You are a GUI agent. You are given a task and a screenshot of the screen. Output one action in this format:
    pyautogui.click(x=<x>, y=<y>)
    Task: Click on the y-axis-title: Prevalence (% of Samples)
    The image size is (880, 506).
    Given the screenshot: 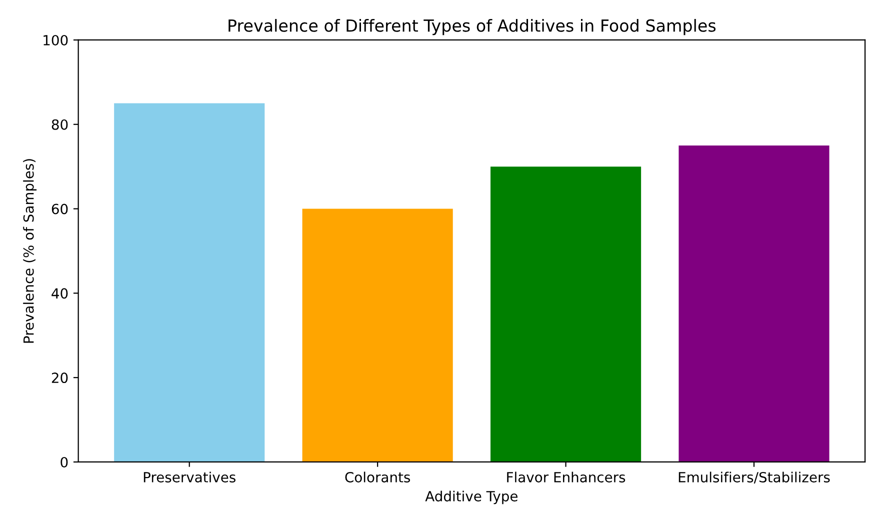 What is the action you would take?
    pyautogui.click(x=30, y=251)
    